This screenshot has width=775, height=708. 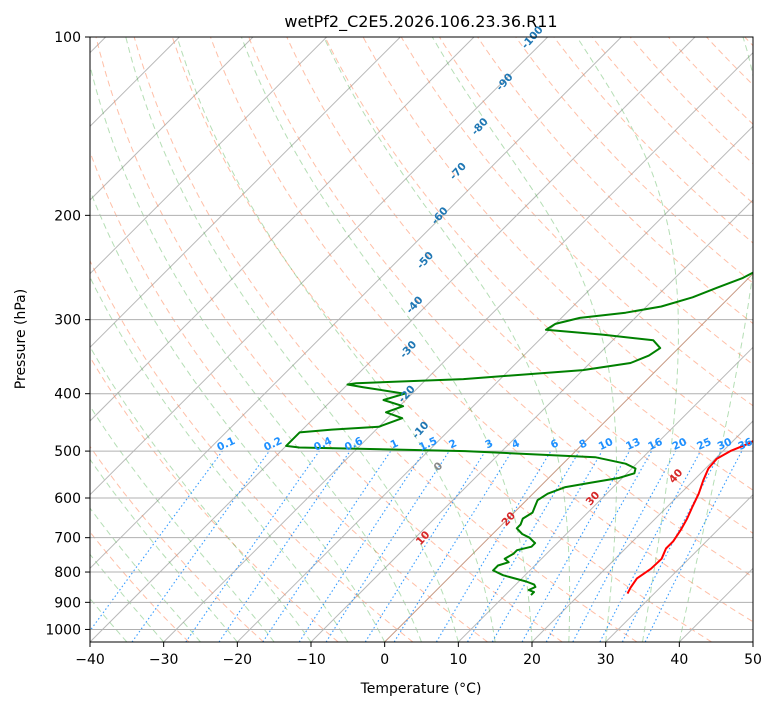 What do you see at coordinates (555, 444) in the screenshot?
I see `mixing-ratio-label: 6` at bounding box center [555, 444].